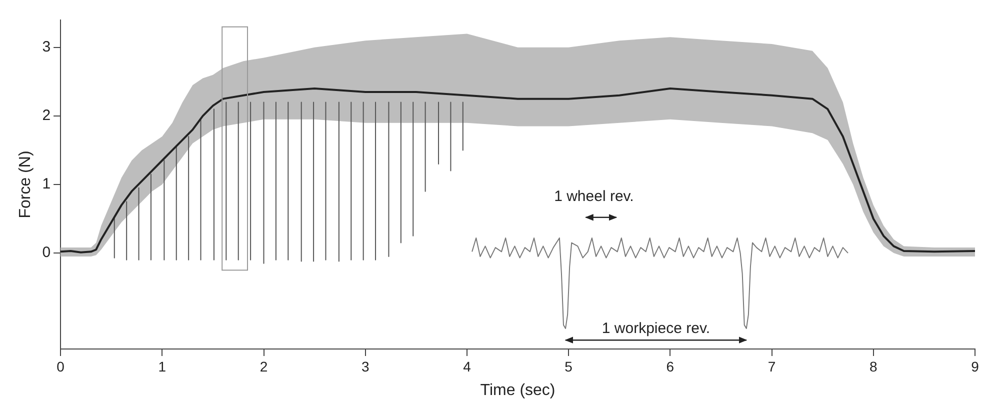 This screenshot has height=412, width=993. Describe the element at coordinates (975, 366) in the screenshot. I see `x-tick-label: 9` at that location.